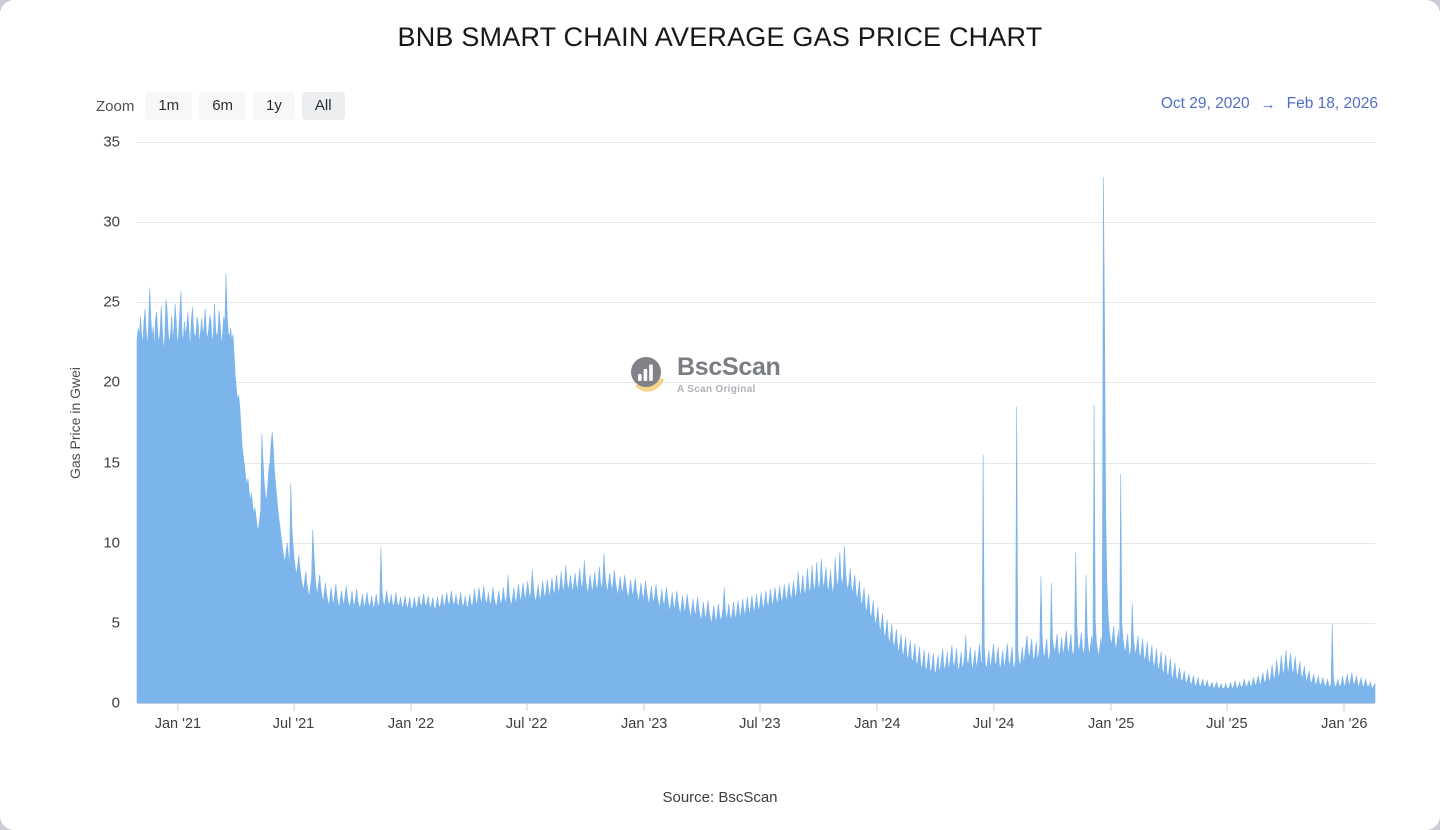 Image resolution: width=1440 pixels, height=830 pixels. Describe the element at coordinates (877, 724) in the screenshot. I see `x-axis-tick-jan--24: Jan '24` at that location.